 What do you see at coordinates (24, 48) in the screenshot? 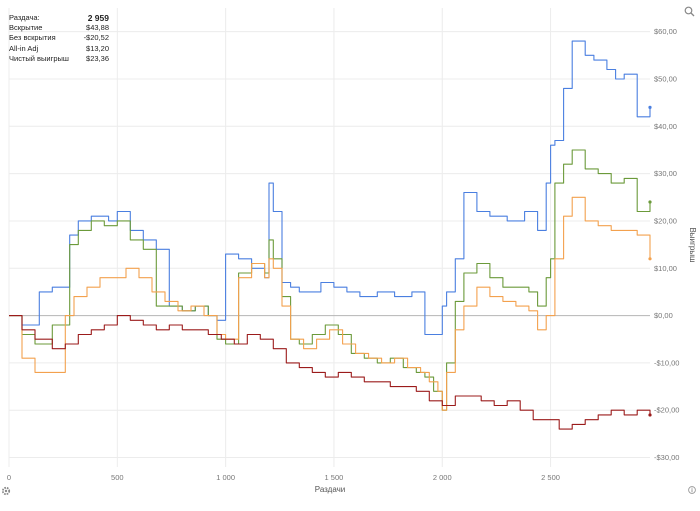
I see `stat-label: All-in Adj` at bounding box center [24, 48].